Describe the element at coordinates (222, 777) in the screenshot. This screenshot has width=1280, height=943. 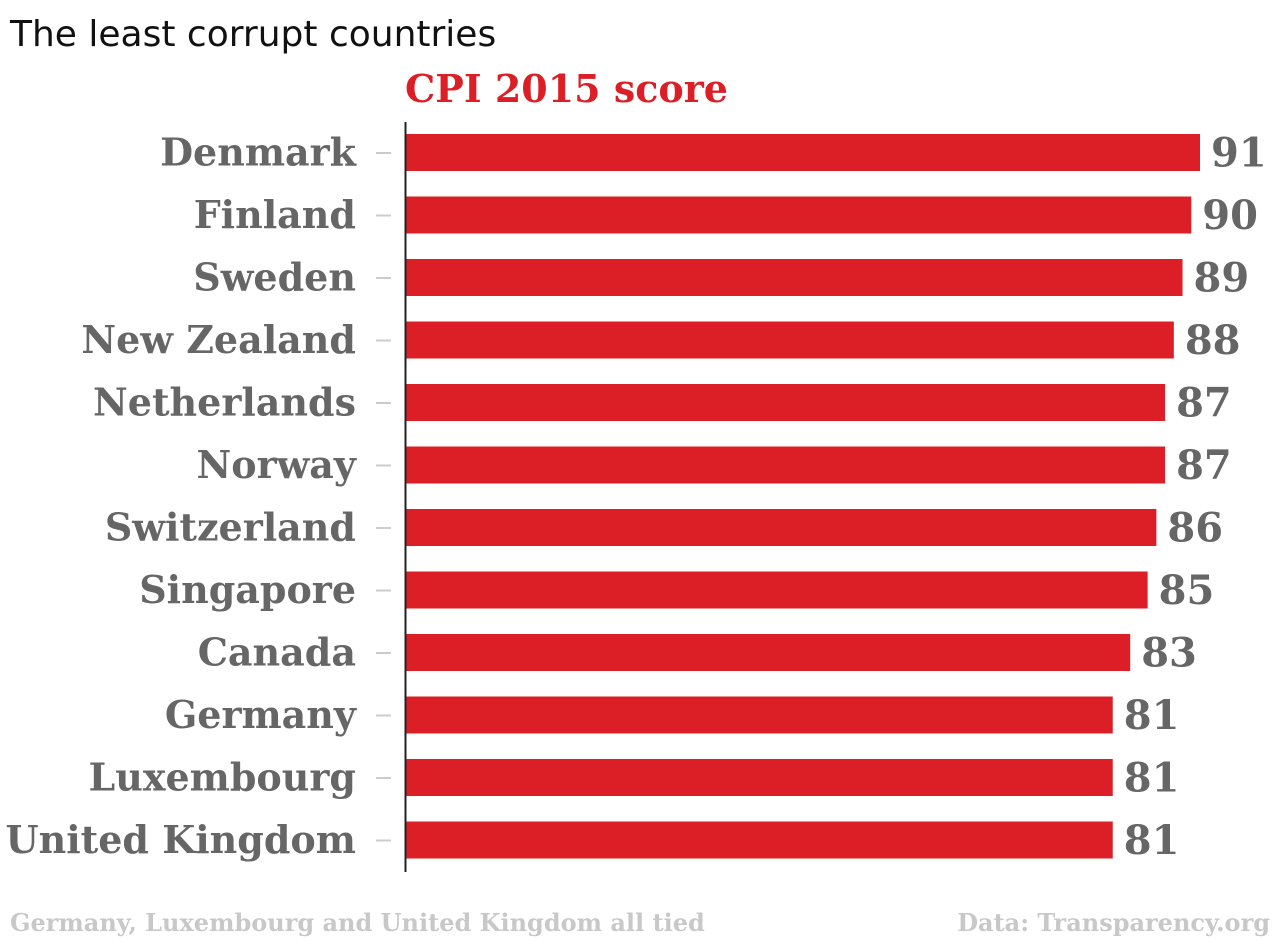
I see `category-label: Luxembourg` at that location.